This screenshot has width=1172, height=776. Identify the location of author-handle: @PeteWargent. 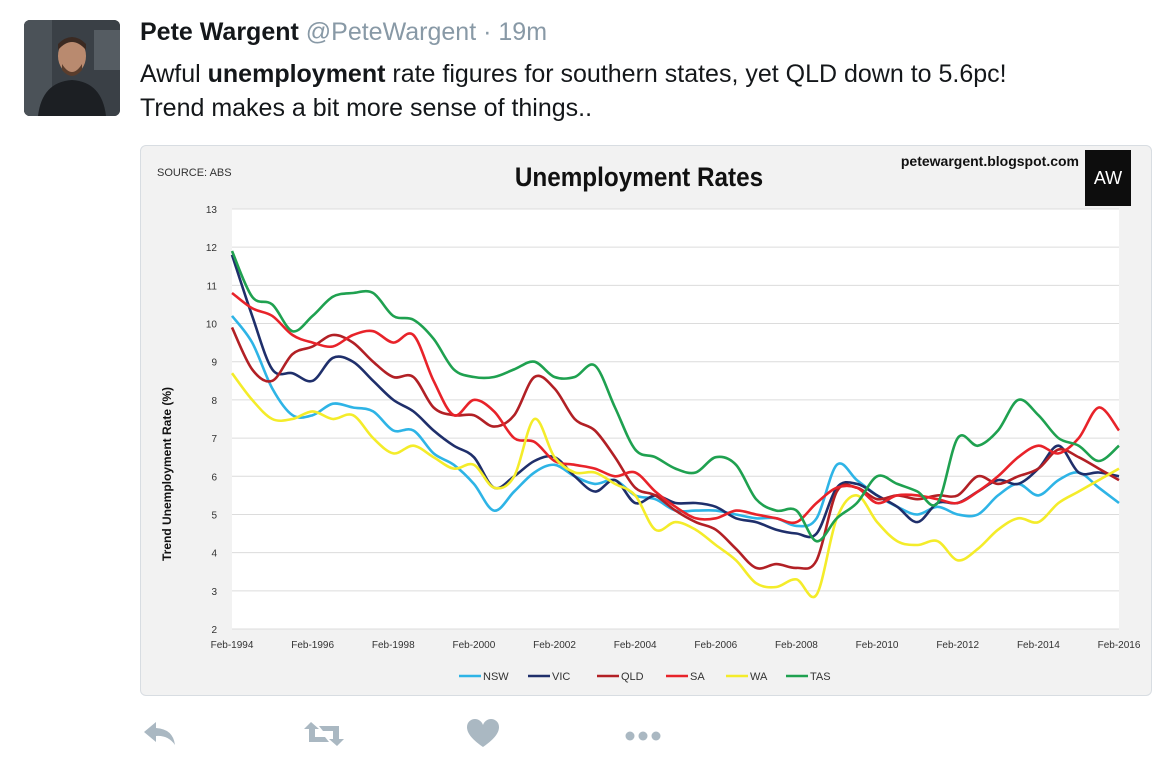
(391, 32).